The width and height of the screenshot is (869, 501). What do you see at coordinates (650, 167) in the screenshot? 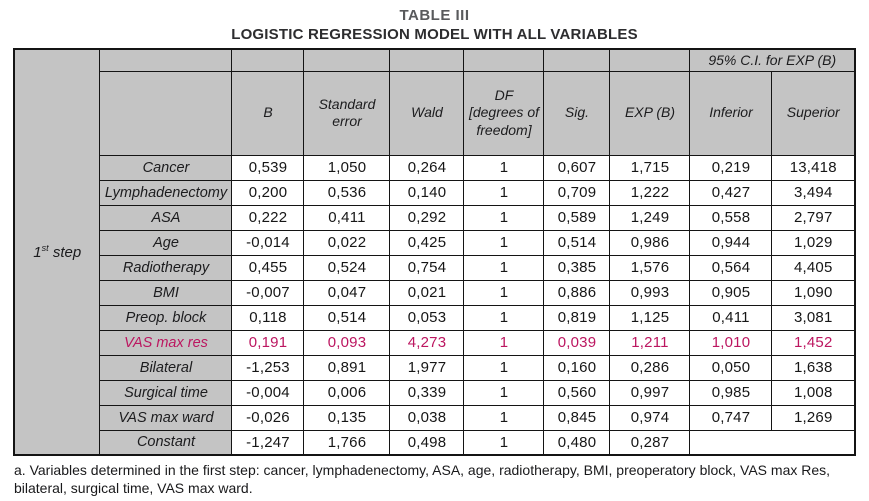
I see `value-cell: 1,715` at bounding box center [650, 167].